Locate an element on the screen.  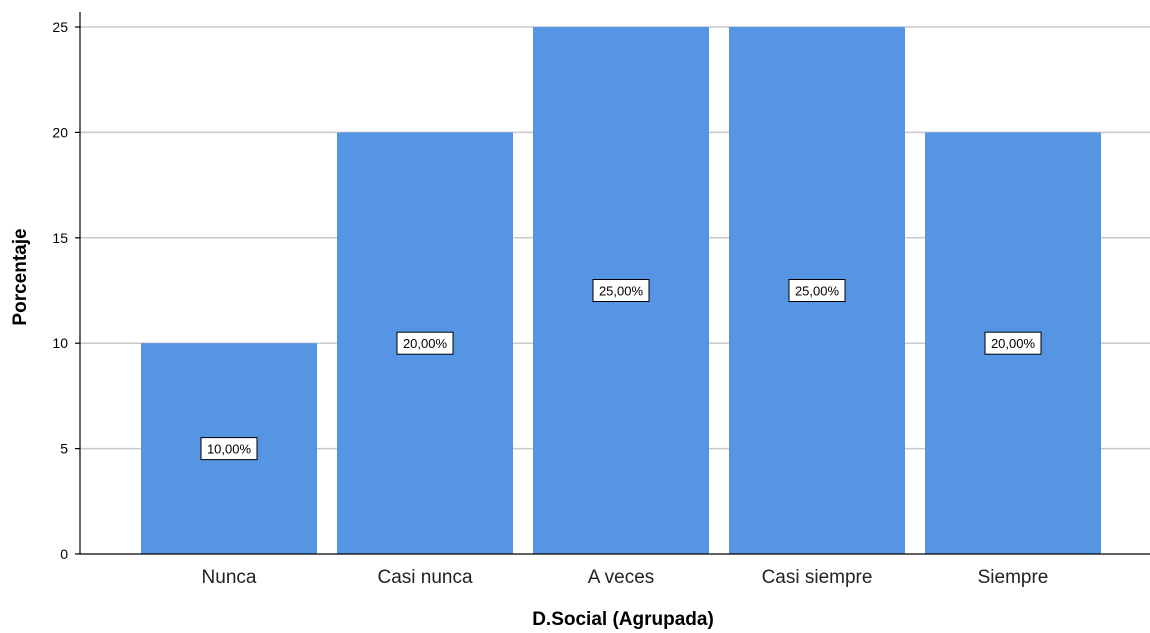
x-category-label: A veces is located at coordinates (621, 577).